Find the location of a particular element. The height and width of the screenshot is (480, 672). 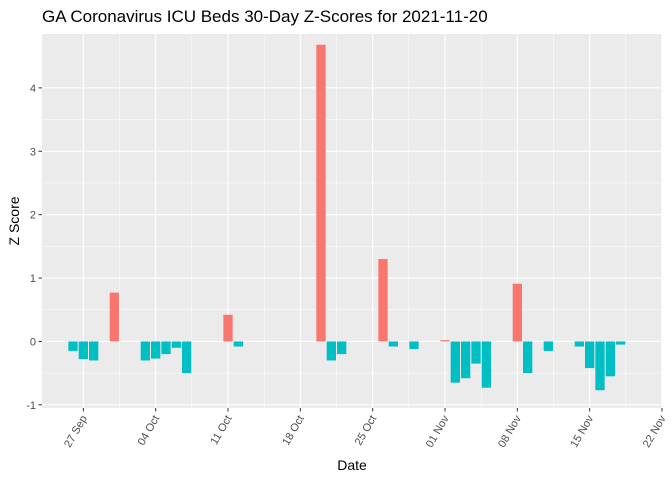

x-tick-label: 25 Oct is located at coordinates (366, 431).